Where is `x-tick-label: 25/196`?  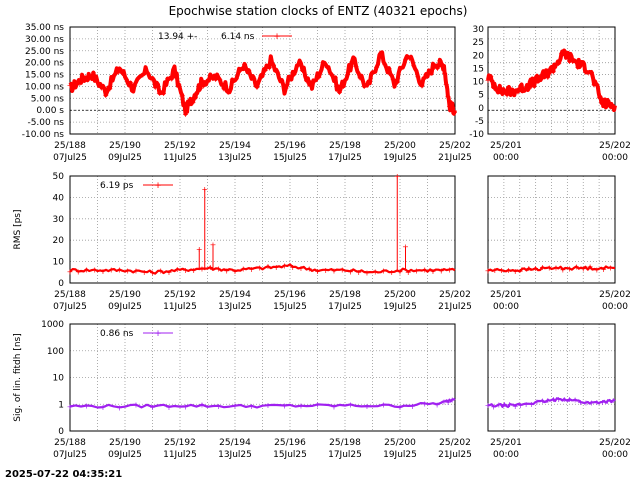 x-tick-label: 25/196 is located at coordinates (290, 443).